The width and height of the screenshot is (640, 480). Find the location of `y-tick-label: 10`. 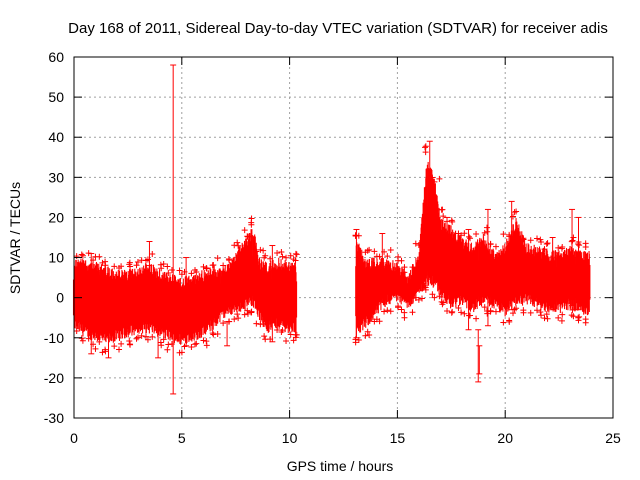

y-tick-label: 10 is located at coordinates (56, 258).